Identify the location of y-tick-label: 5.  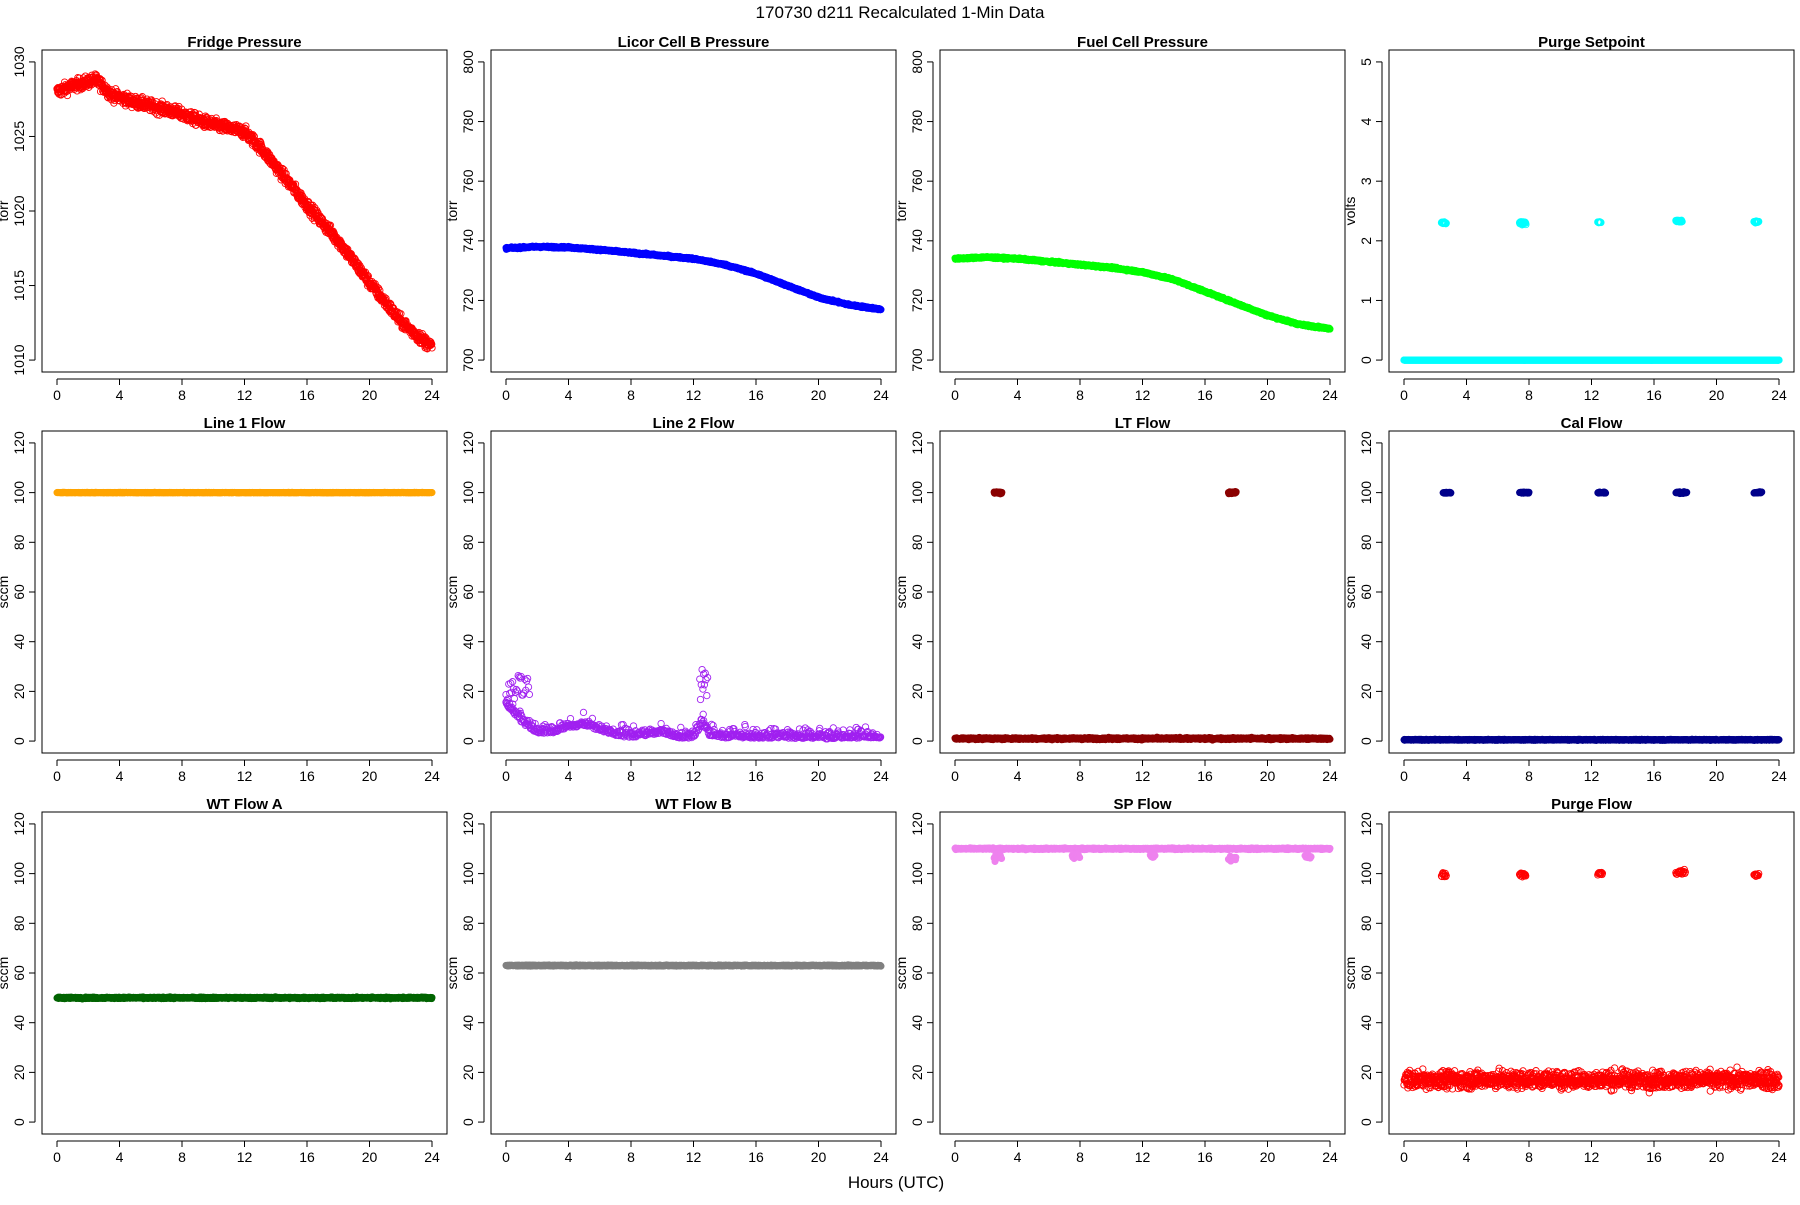
(1366, 62).